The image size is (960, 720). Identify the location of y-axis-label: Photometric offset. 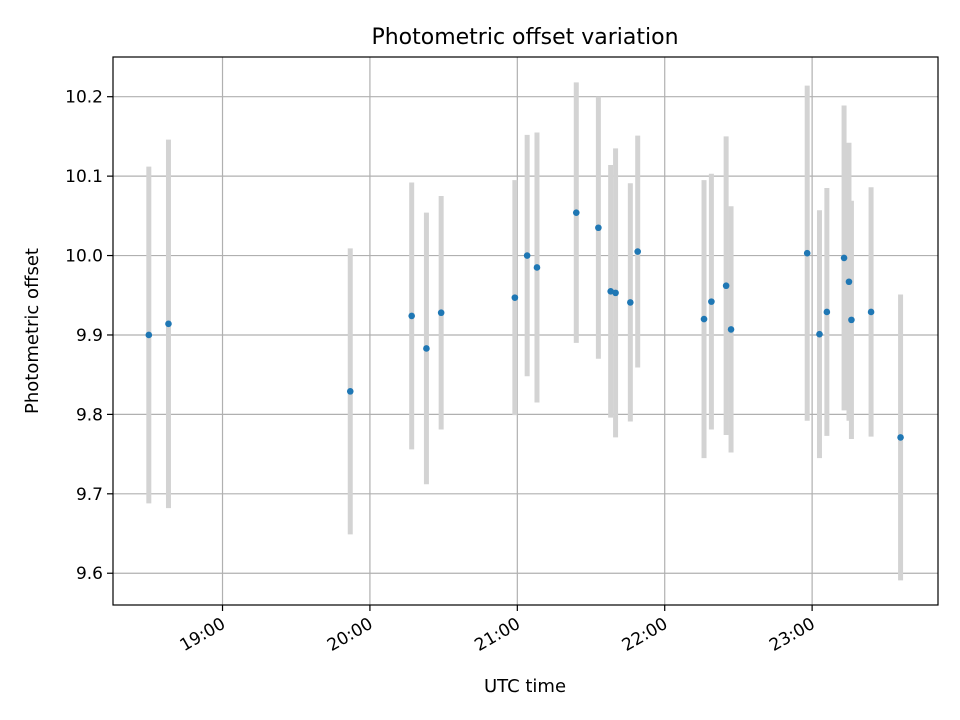
(32, 331).